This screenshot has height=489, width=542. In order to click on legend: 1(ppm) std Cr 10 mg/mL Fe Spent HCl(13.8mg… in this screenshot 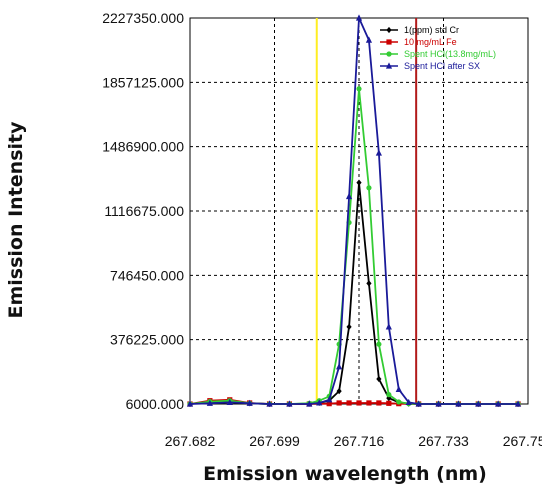, I will do `click(438, 48)`.